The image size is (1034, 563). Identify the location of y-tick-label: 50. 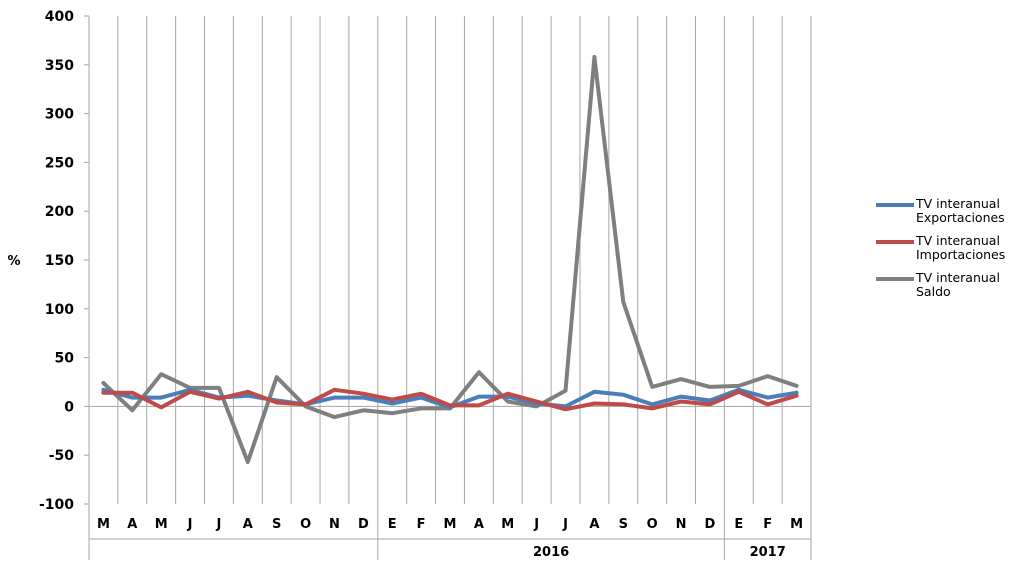
(65, 359).